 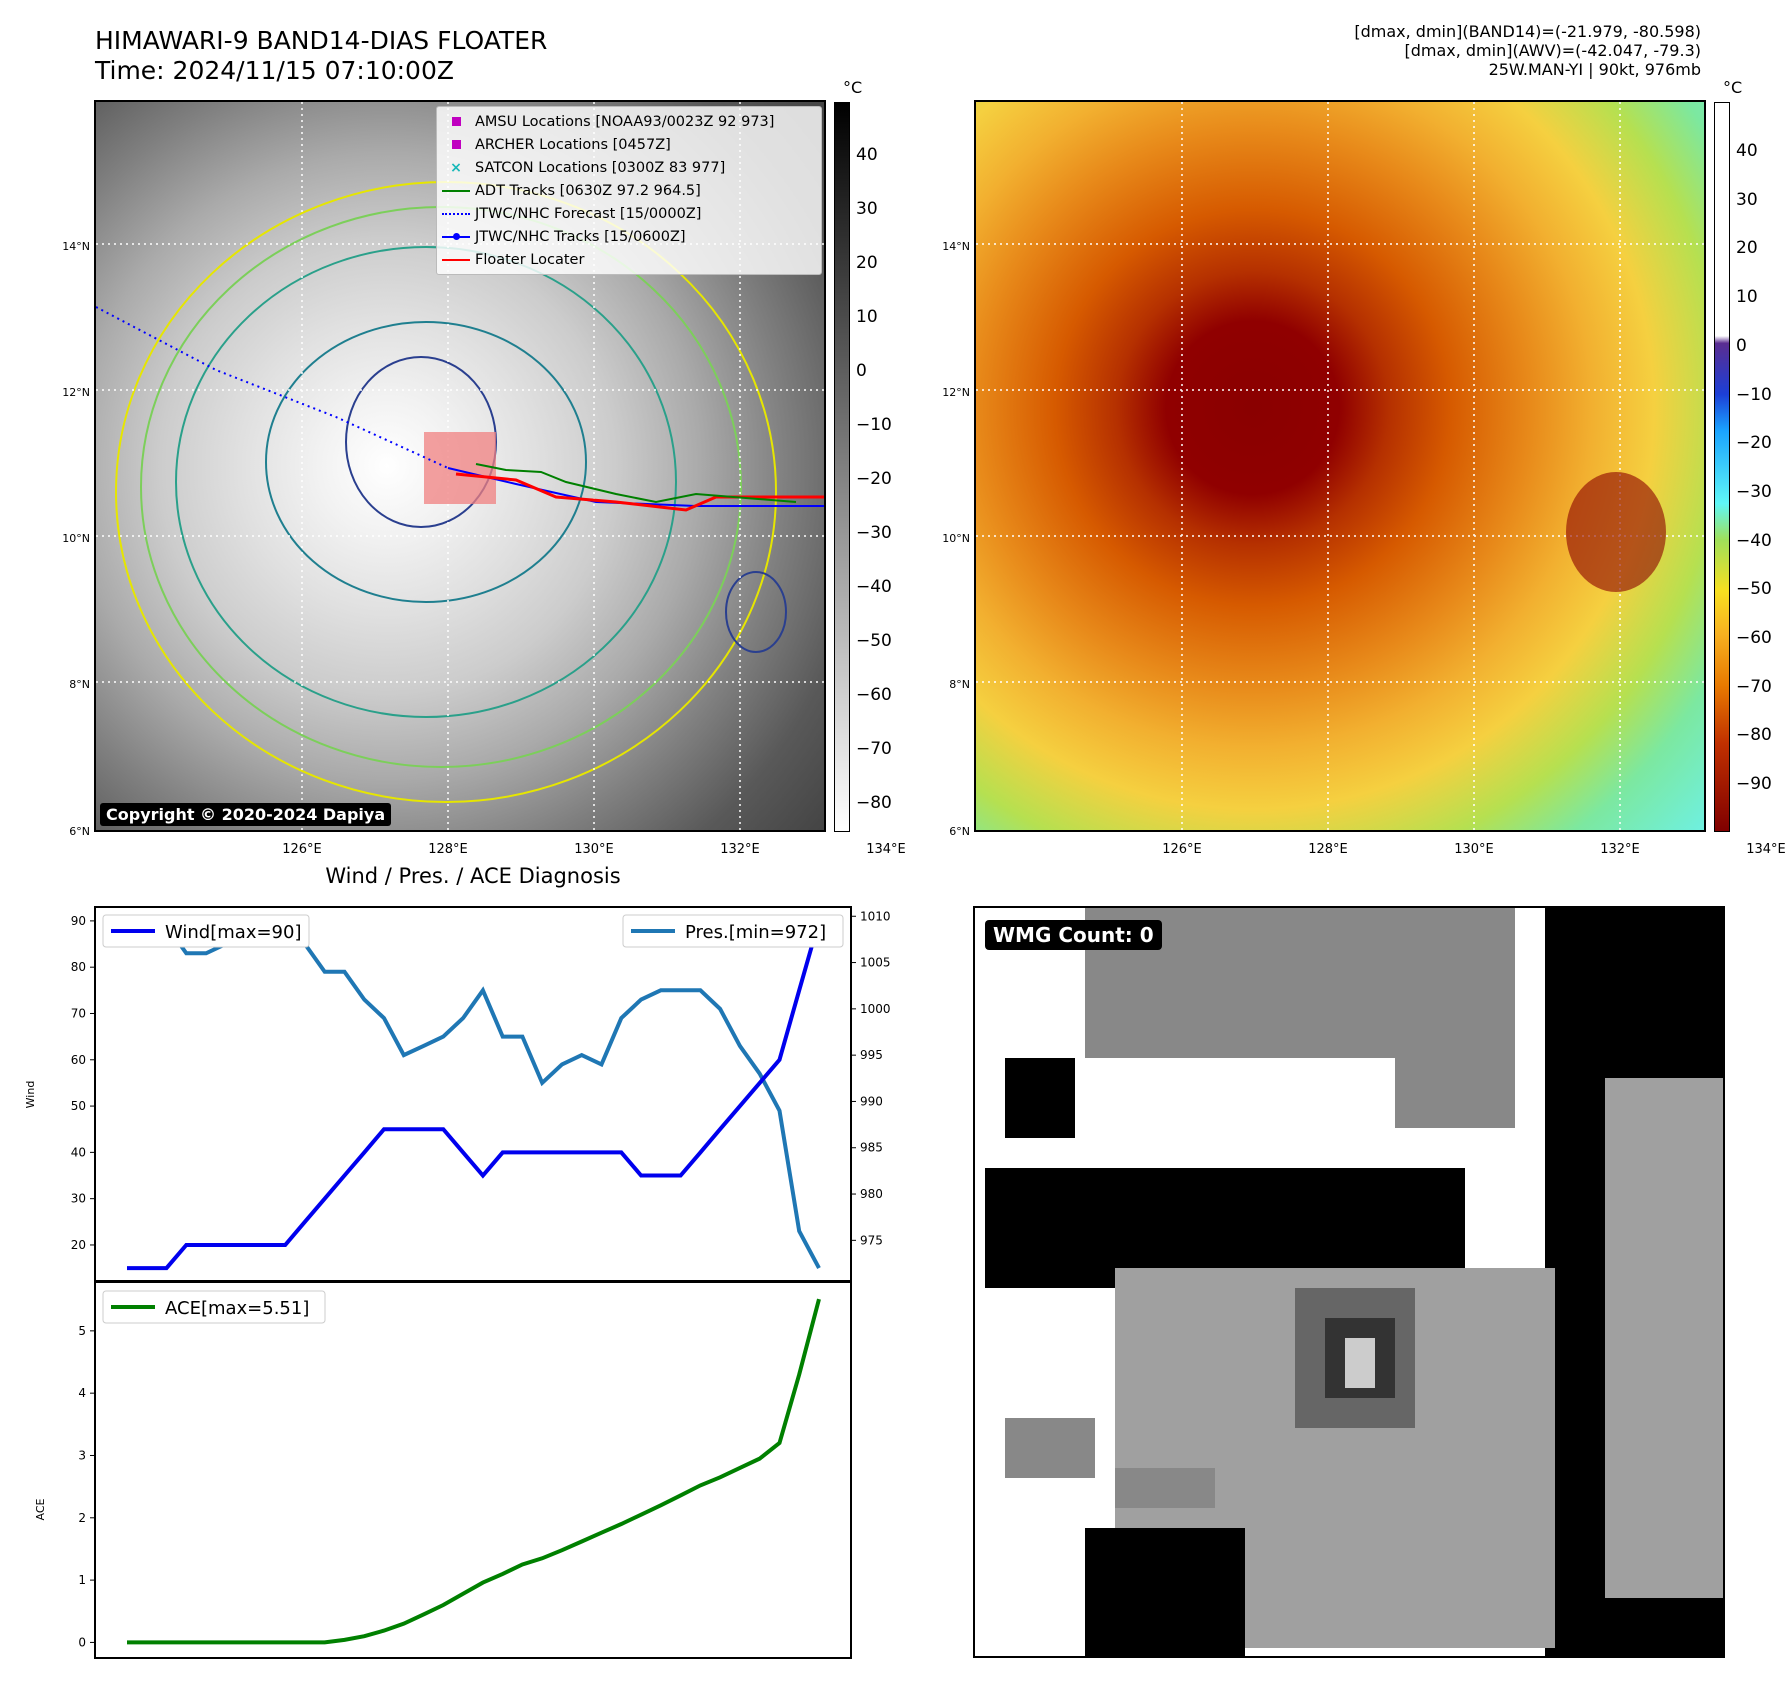 What do you see at coordinates (82, 1580) in the screenshot?
I see `ace-tick-label: 1` at bounding box center [82, 1580].